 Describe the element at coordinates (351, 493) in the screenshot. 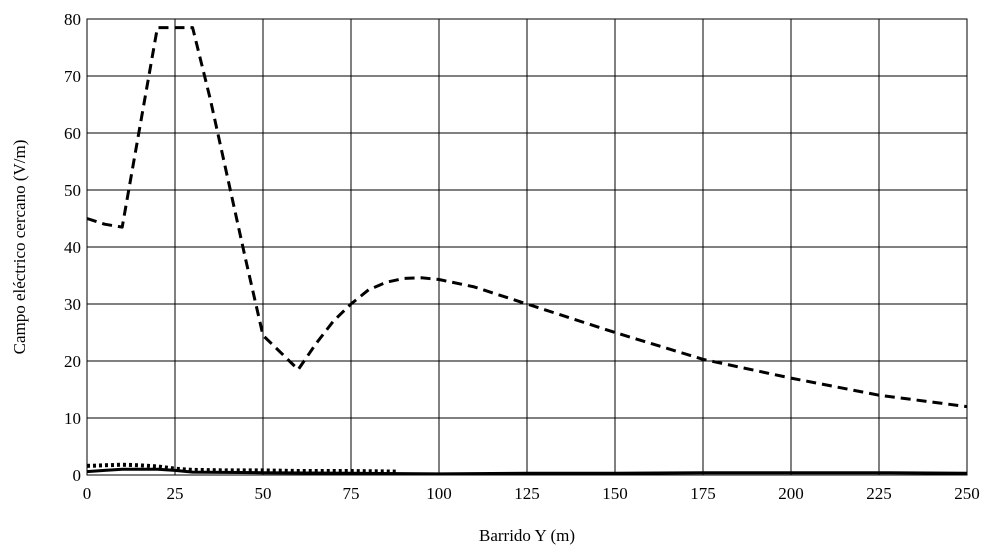

I see `x-tick-label: 75` at that location.